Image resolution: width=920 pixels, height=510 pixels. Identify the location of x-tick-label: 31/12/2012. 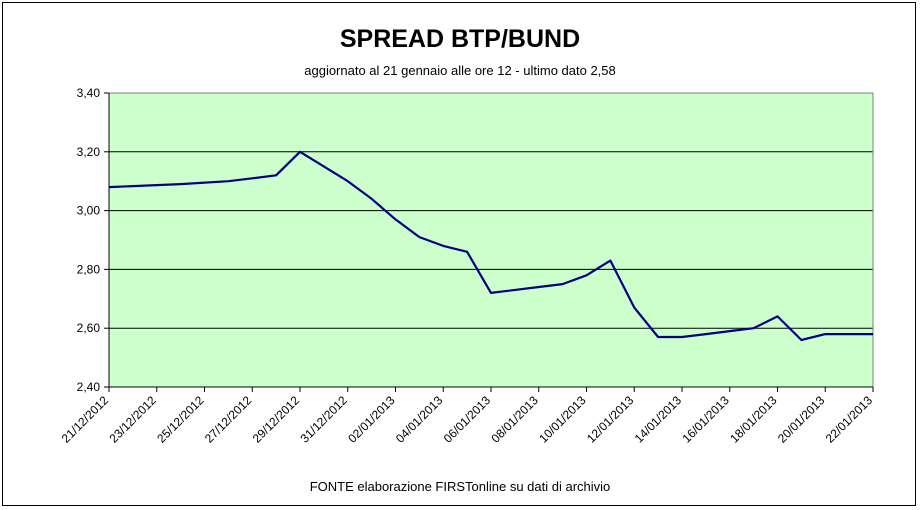
(324, 419).